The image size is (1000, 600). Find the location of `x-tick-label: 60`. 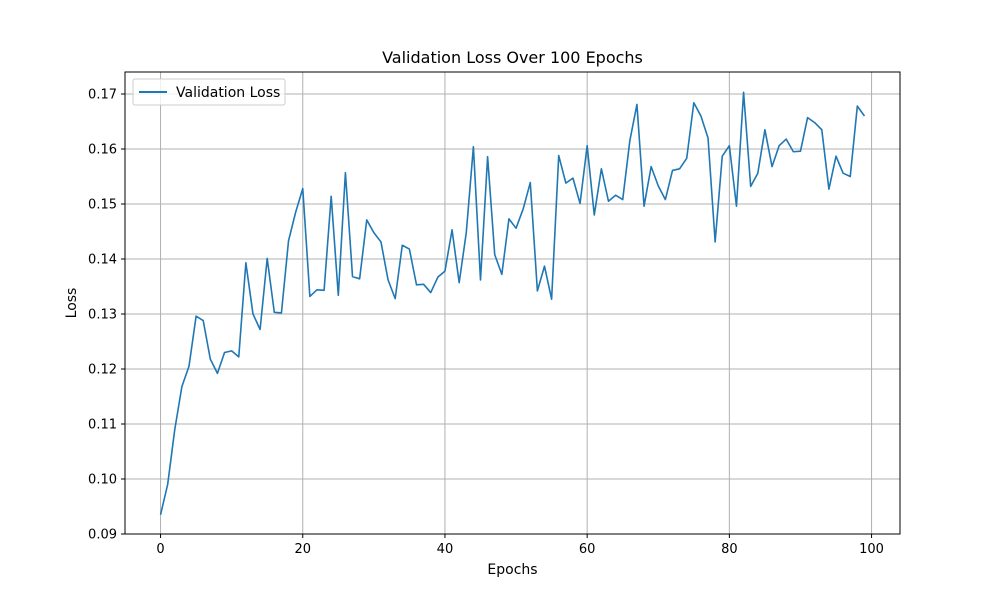

x-tick-label: 60 is located at coordinates (587, 549).